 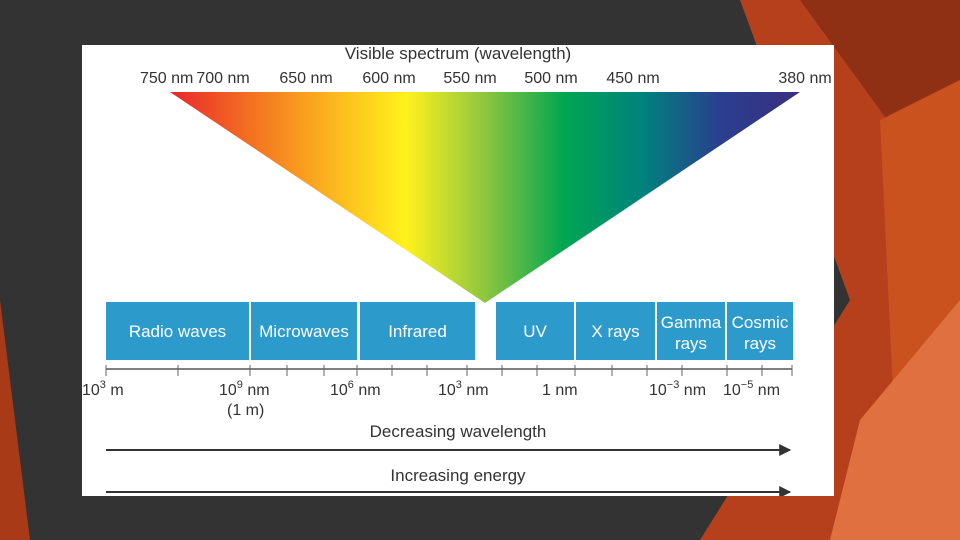 I want to click on scale-label: 109 nm, so click(x=244, y=389).